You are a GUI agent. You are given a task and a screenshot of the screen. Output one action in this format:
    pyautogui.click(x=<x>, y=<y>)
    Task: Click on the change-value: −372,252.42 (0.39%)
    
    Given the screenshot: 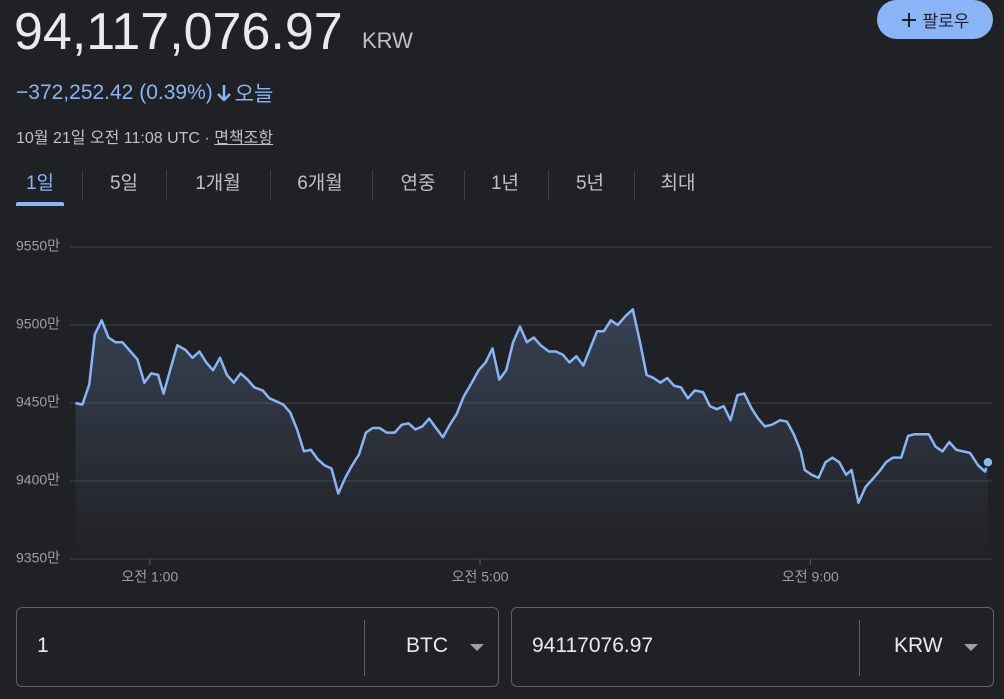 What is the action you would take?
    pyautogui.click(x=114, y=92)
    